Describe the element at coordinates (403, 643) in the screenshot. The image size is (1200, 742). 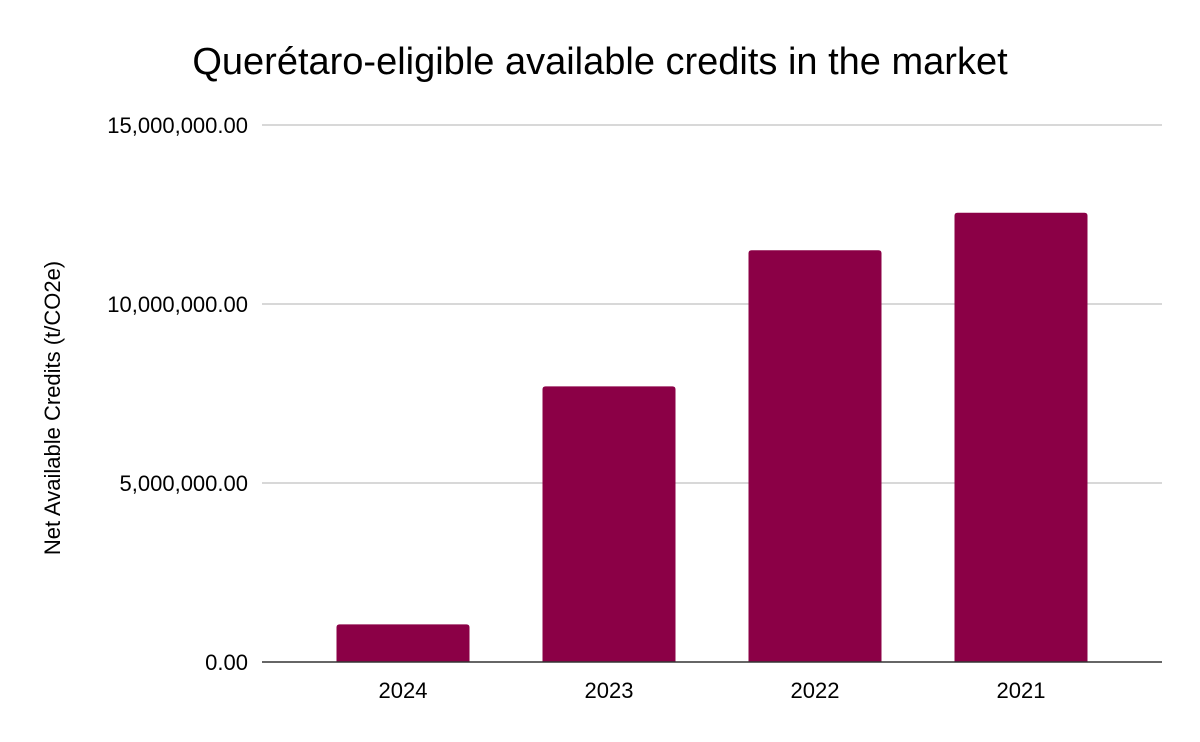
I see `bar-2024` at that location.